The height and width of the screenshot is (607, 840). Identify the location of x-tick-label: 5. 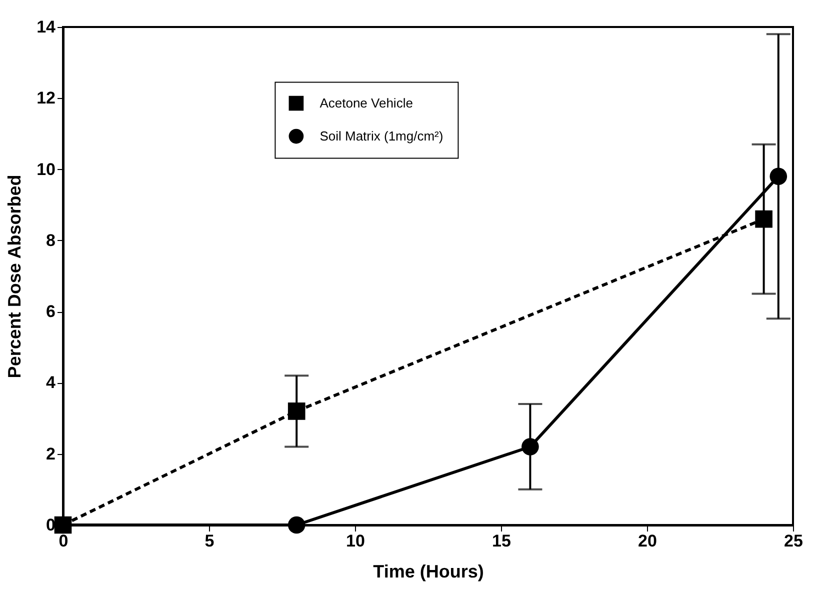
(209, 541).